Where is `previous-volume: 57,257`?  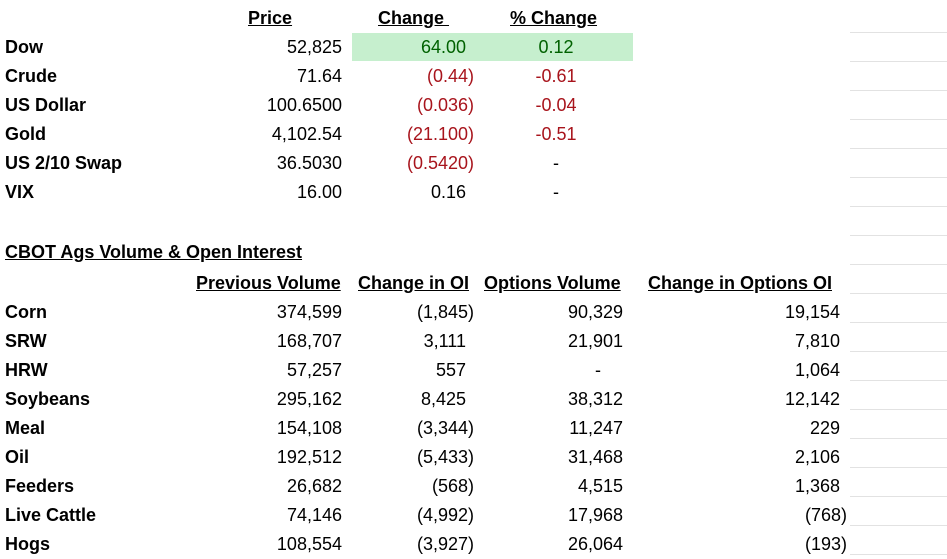
previous-volume: 57,257 is located at coordinates (314, 370).